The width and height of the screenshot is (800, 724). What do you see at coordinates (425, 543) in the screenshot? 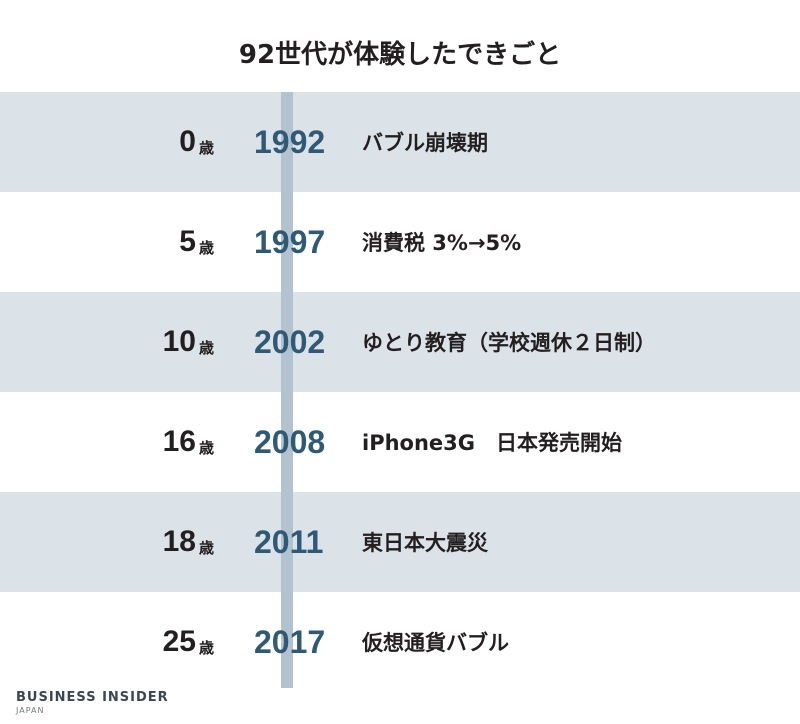
I see `event-label: 東日本大震災` at bounding box center [425, 543].